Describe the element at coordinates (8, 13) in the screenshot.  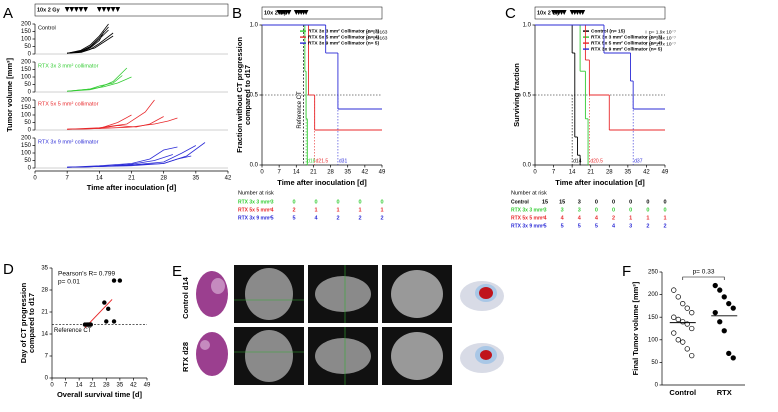
I see `panel-letter: A` at that location.